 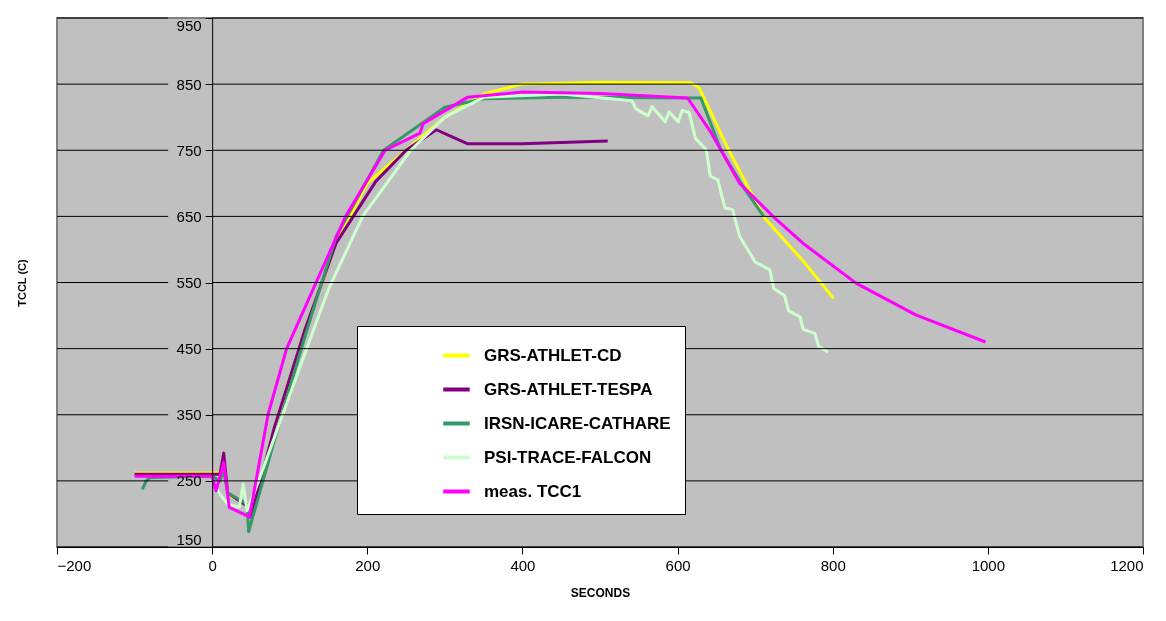 I want to click on y-tick-label: 150, so click(x=189, y=539).